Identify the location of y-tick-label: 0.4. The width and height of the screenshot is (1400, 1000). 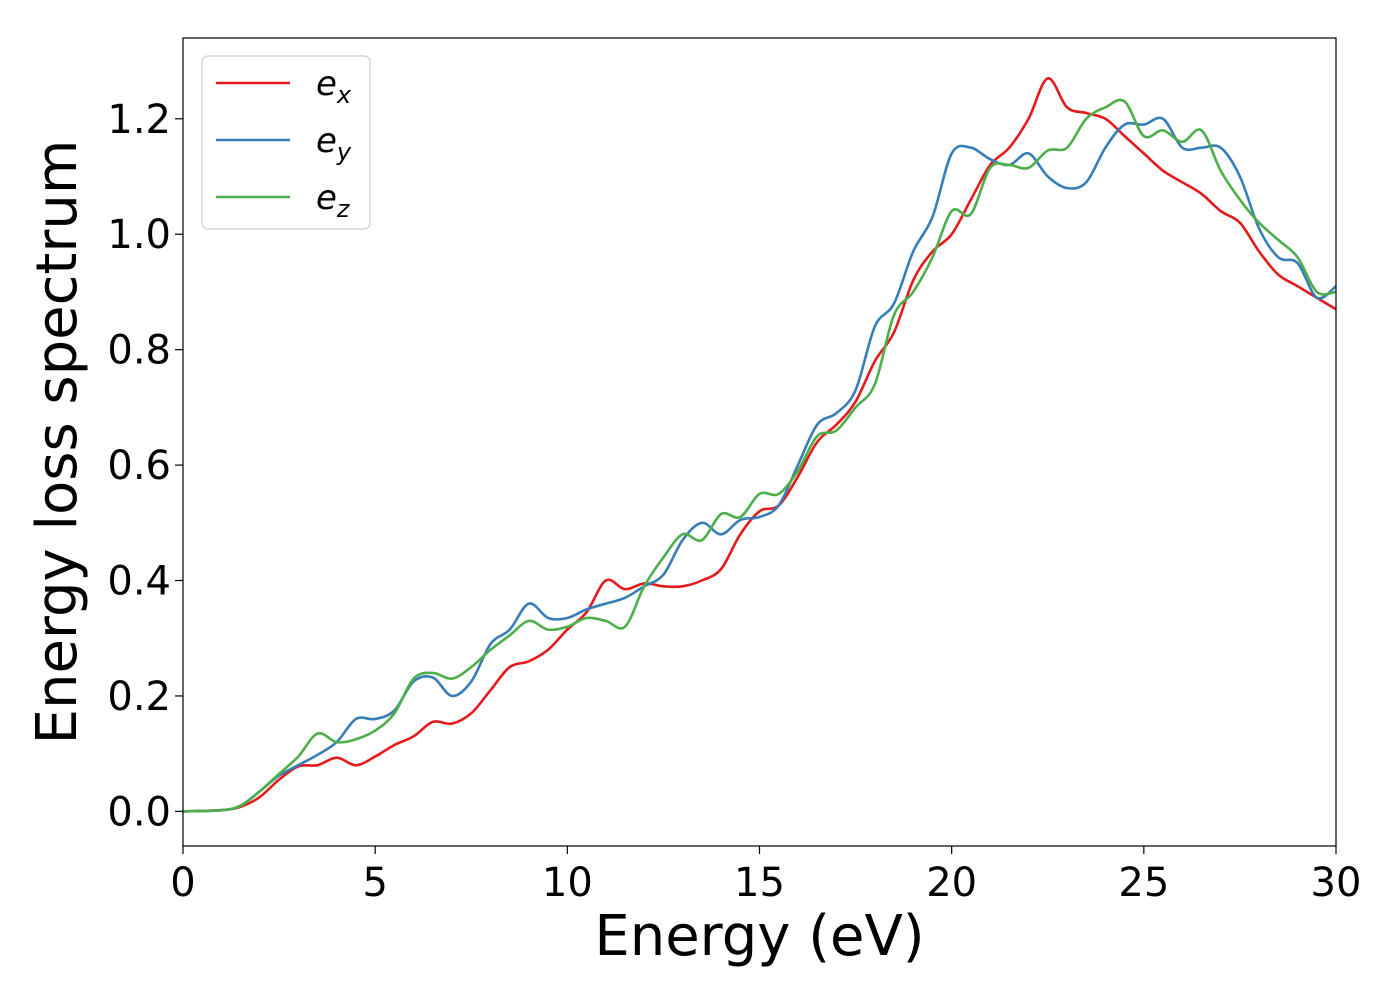
(139, 582).